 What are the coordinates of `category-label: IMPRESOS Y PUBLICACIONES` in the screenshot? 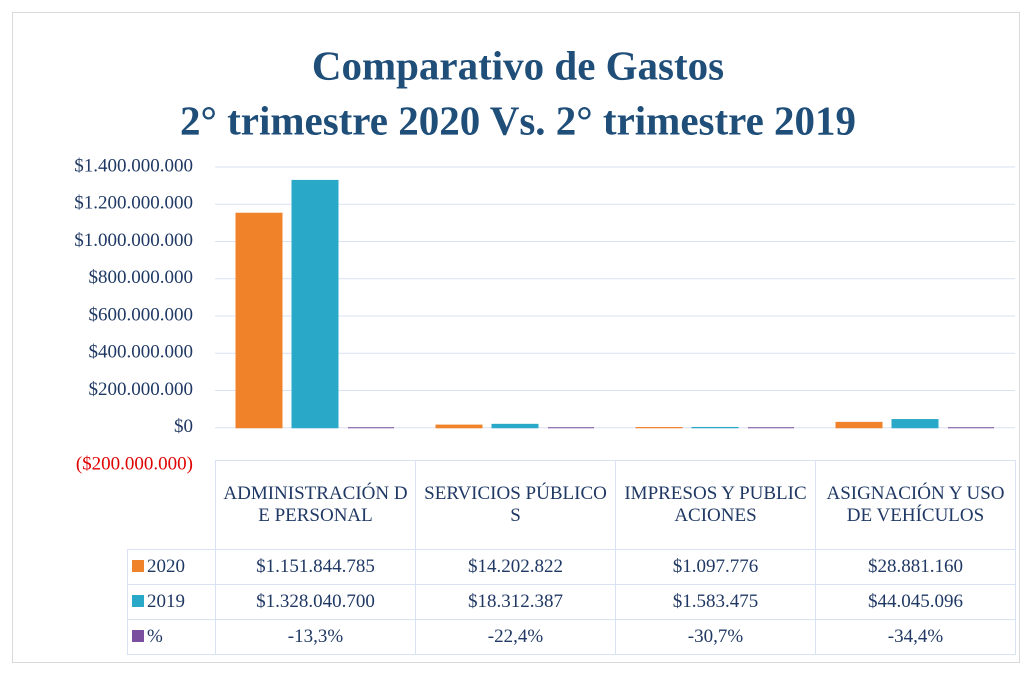 It's located at (715, 505).